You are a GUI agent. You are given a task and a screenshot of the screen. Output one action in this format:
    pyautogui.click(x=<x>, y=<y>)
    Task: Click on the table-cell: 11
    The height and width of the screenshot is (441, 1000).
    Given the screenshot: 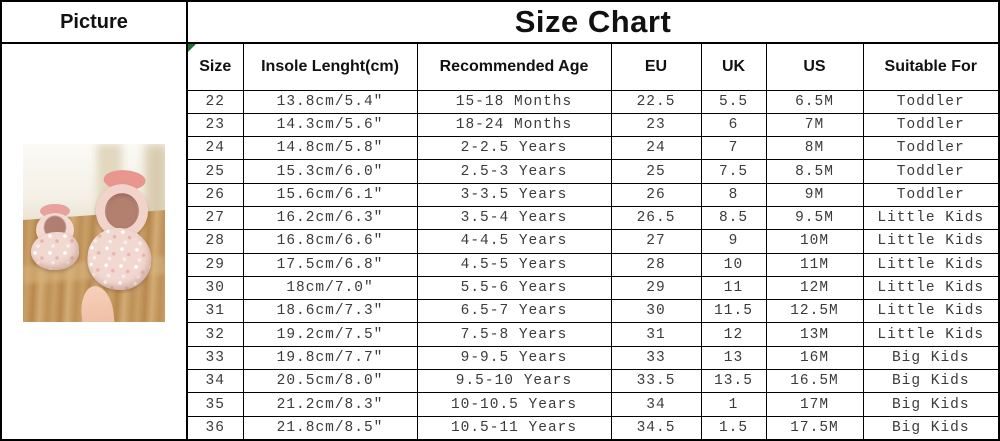 What is the action you would take?
    pyautogui.click(x=733, y=288)
    